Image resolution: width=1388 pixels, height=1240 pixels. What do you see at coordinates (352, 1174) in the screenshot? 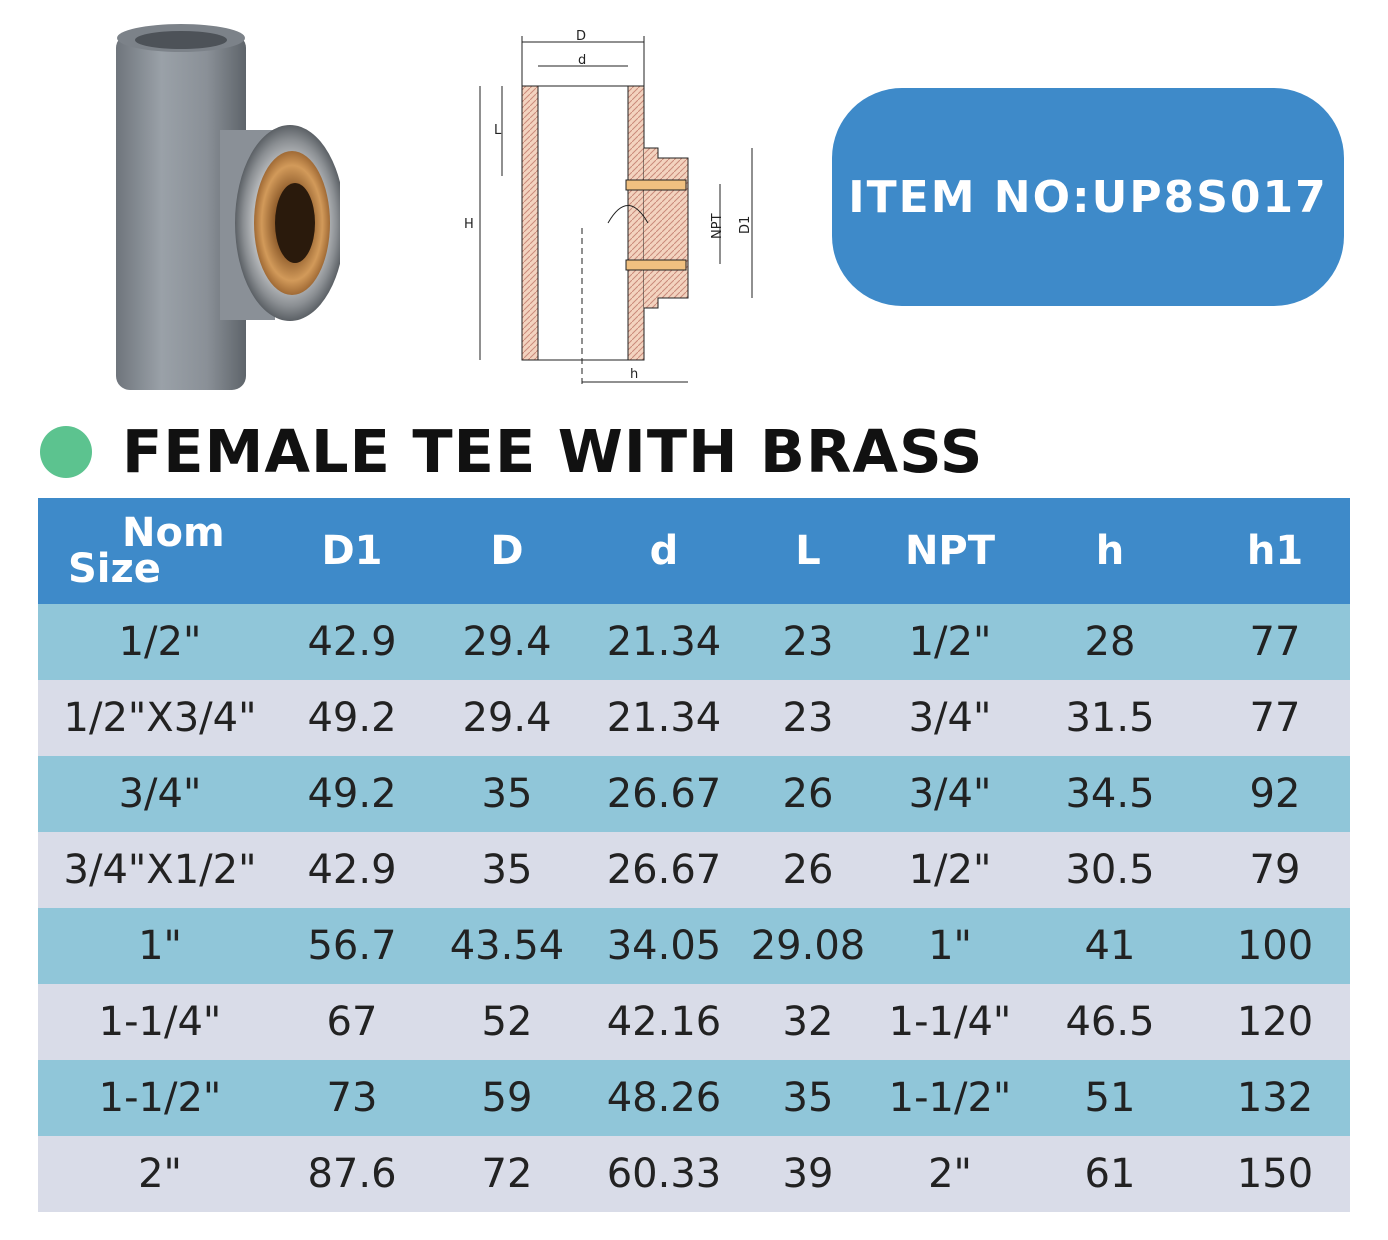
I see `cell-d1: 87.6` at bounding box center [352, 1174].